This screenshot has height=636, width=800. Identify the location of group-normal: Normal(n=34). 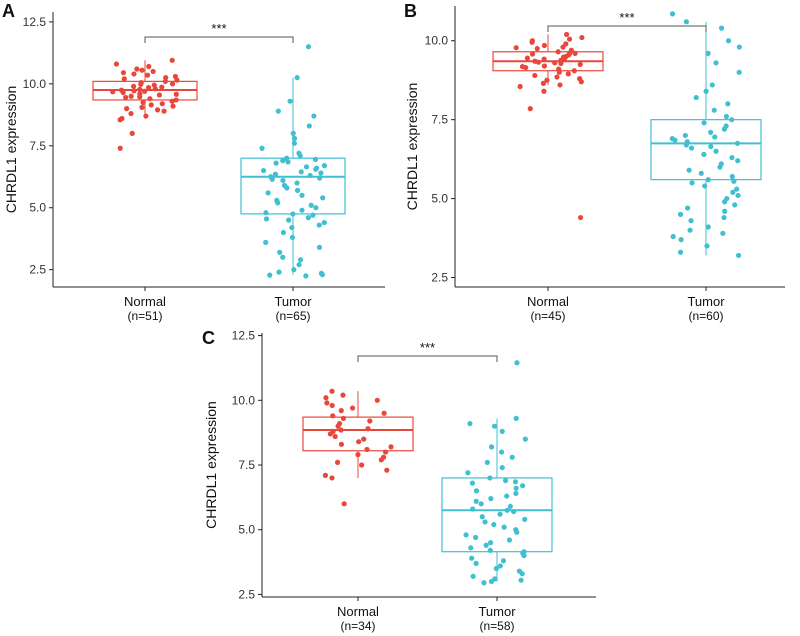
(358, 510).